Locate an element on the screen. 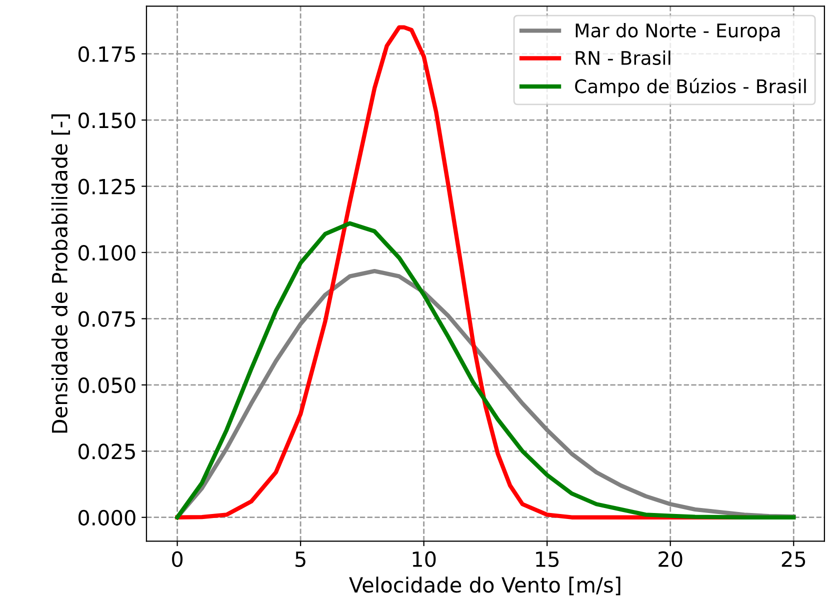 The height and width of the screenshot is (615, 837). legend-label: RN - Brasil is located at coordinates (623, 58).